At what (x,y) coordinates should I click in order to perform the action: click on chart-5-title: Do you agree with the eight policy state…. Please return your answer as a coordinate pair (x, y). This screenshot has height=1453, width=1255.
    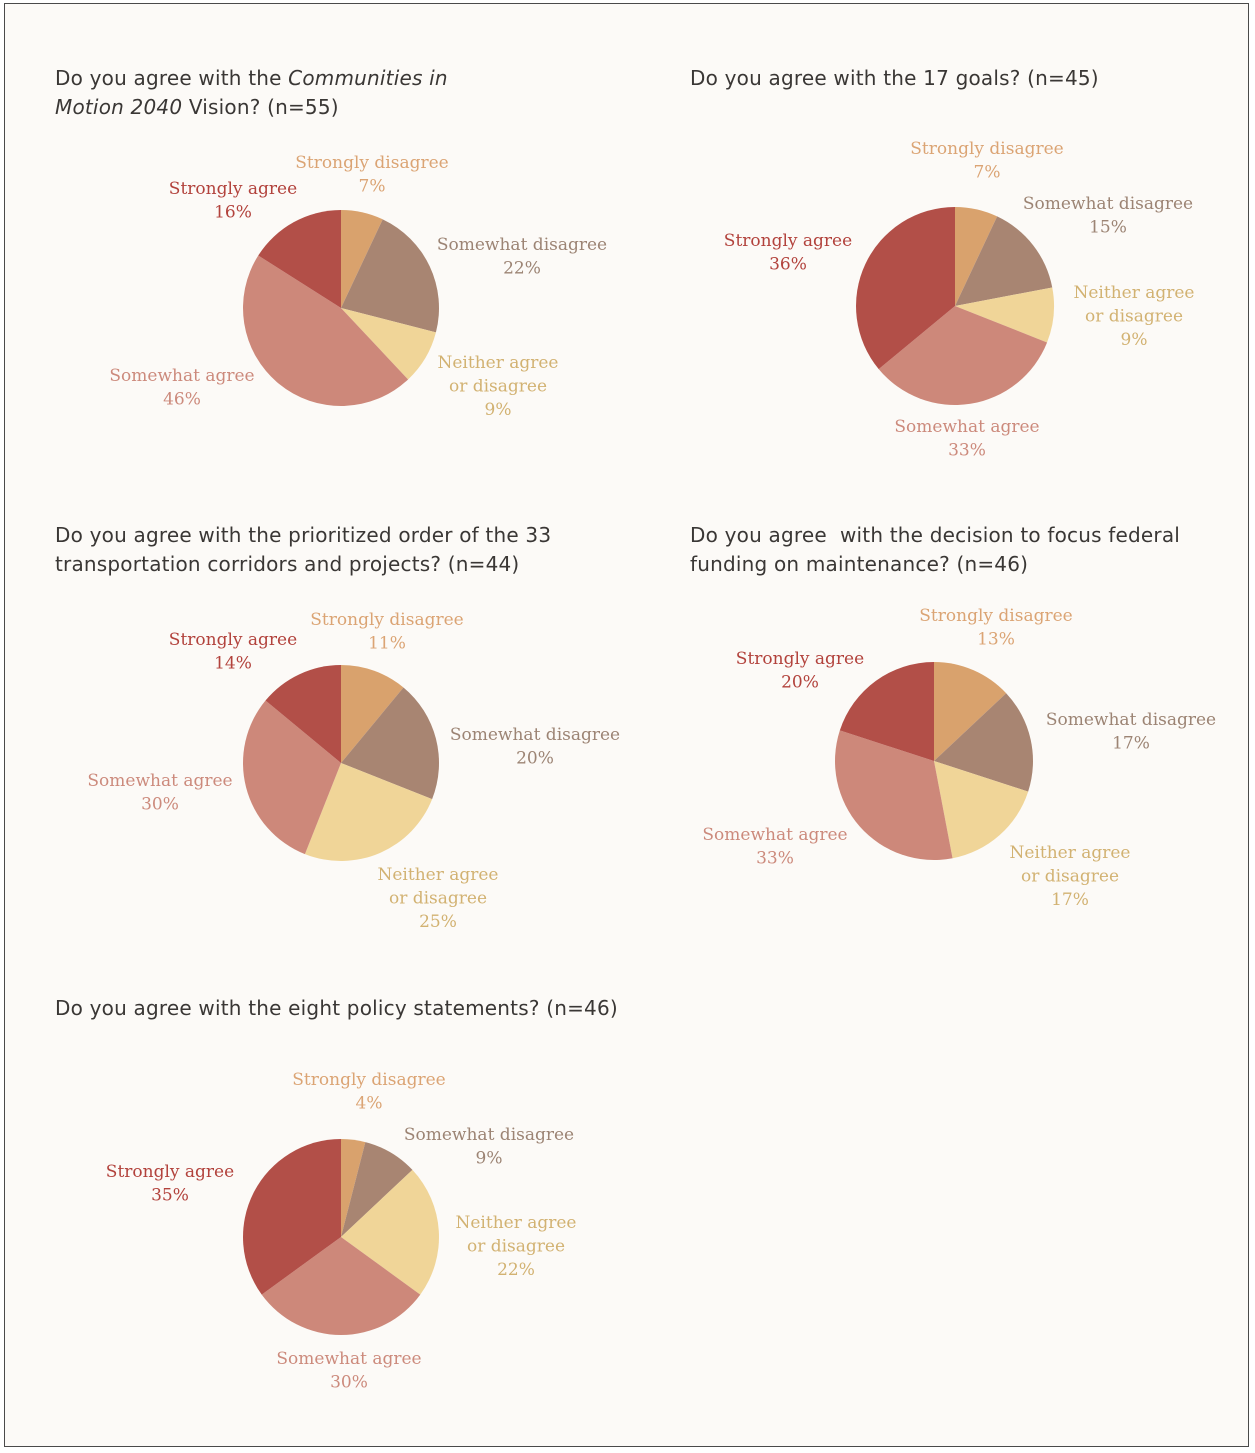
    Looking at the image, I should click on (336, 1008).